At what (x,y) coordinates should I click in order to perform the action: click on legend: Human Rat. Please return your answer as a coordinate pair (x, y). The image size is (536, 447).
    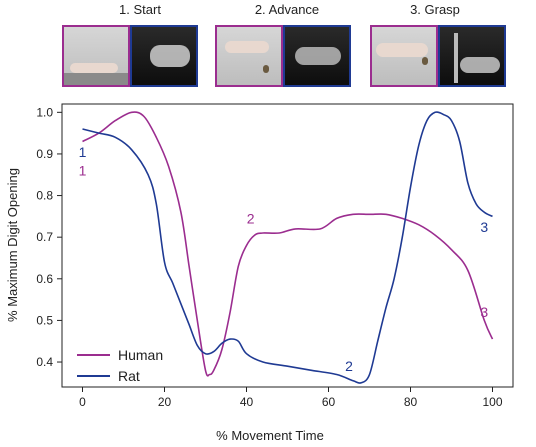
    Looking at the image, I should click on (120, 365).